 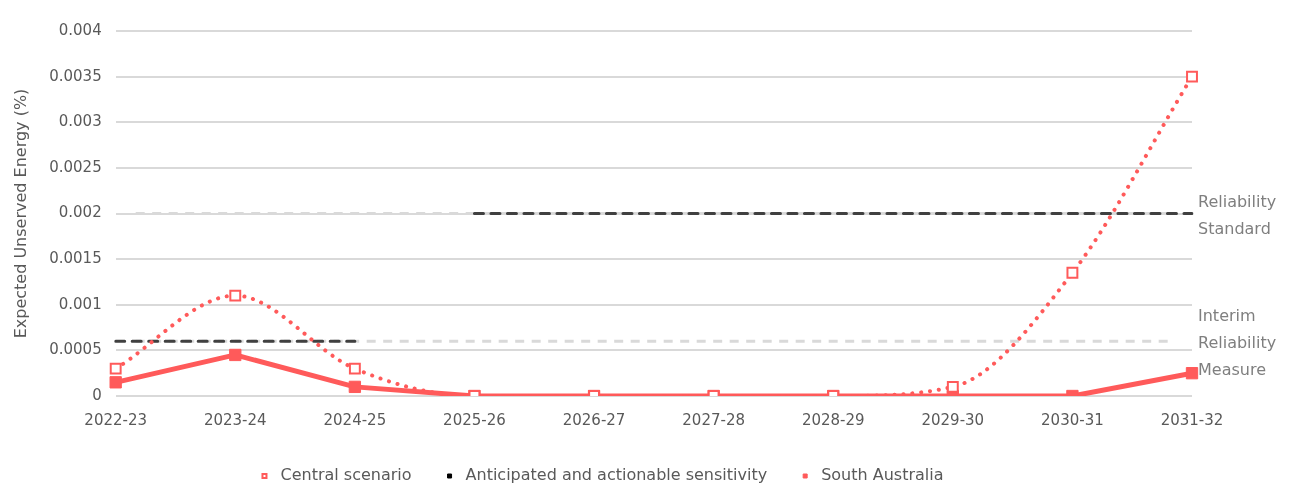 I want to click on x-tick-label: 2026-27, so click(x=594, y=419).